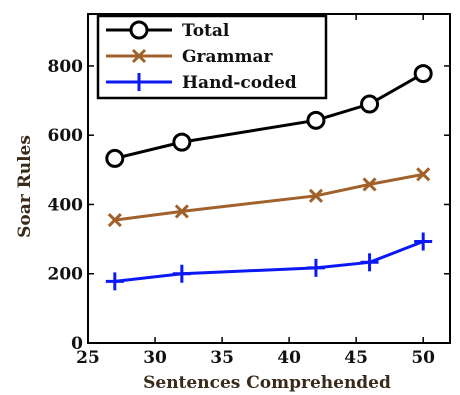  I want to click on legend-label: Grammar, so click(227, 57).